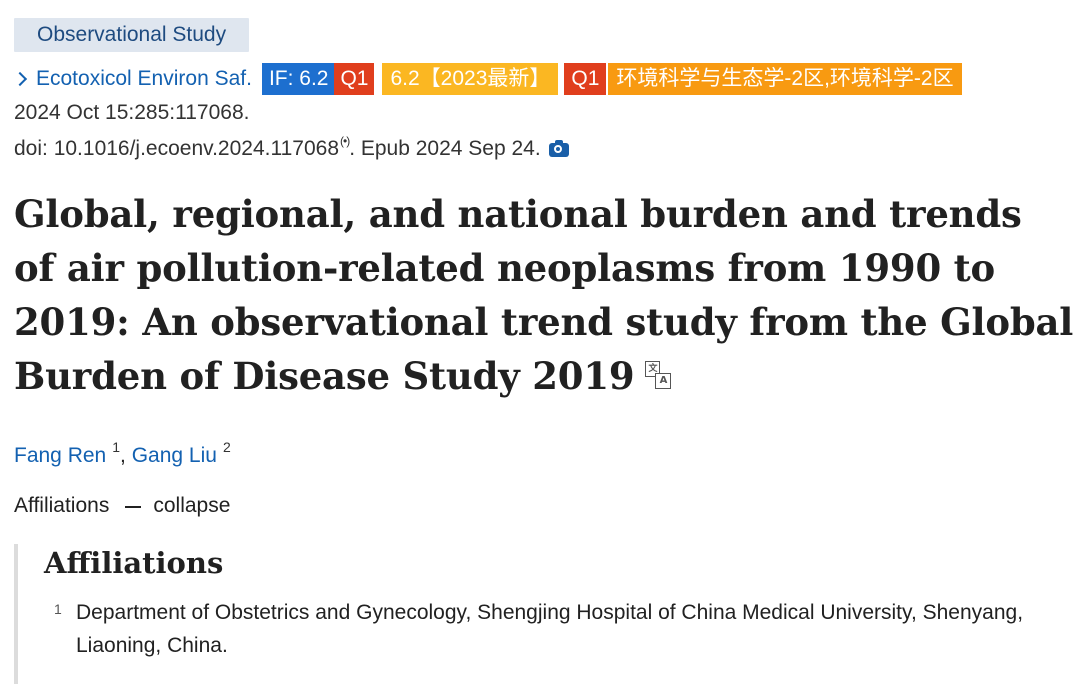  Describe the element at coordinates (785, 79) in the screenshot. I see `subject-category-badge: 环境科学与生态学-2区,环境科学-2区` at that location.